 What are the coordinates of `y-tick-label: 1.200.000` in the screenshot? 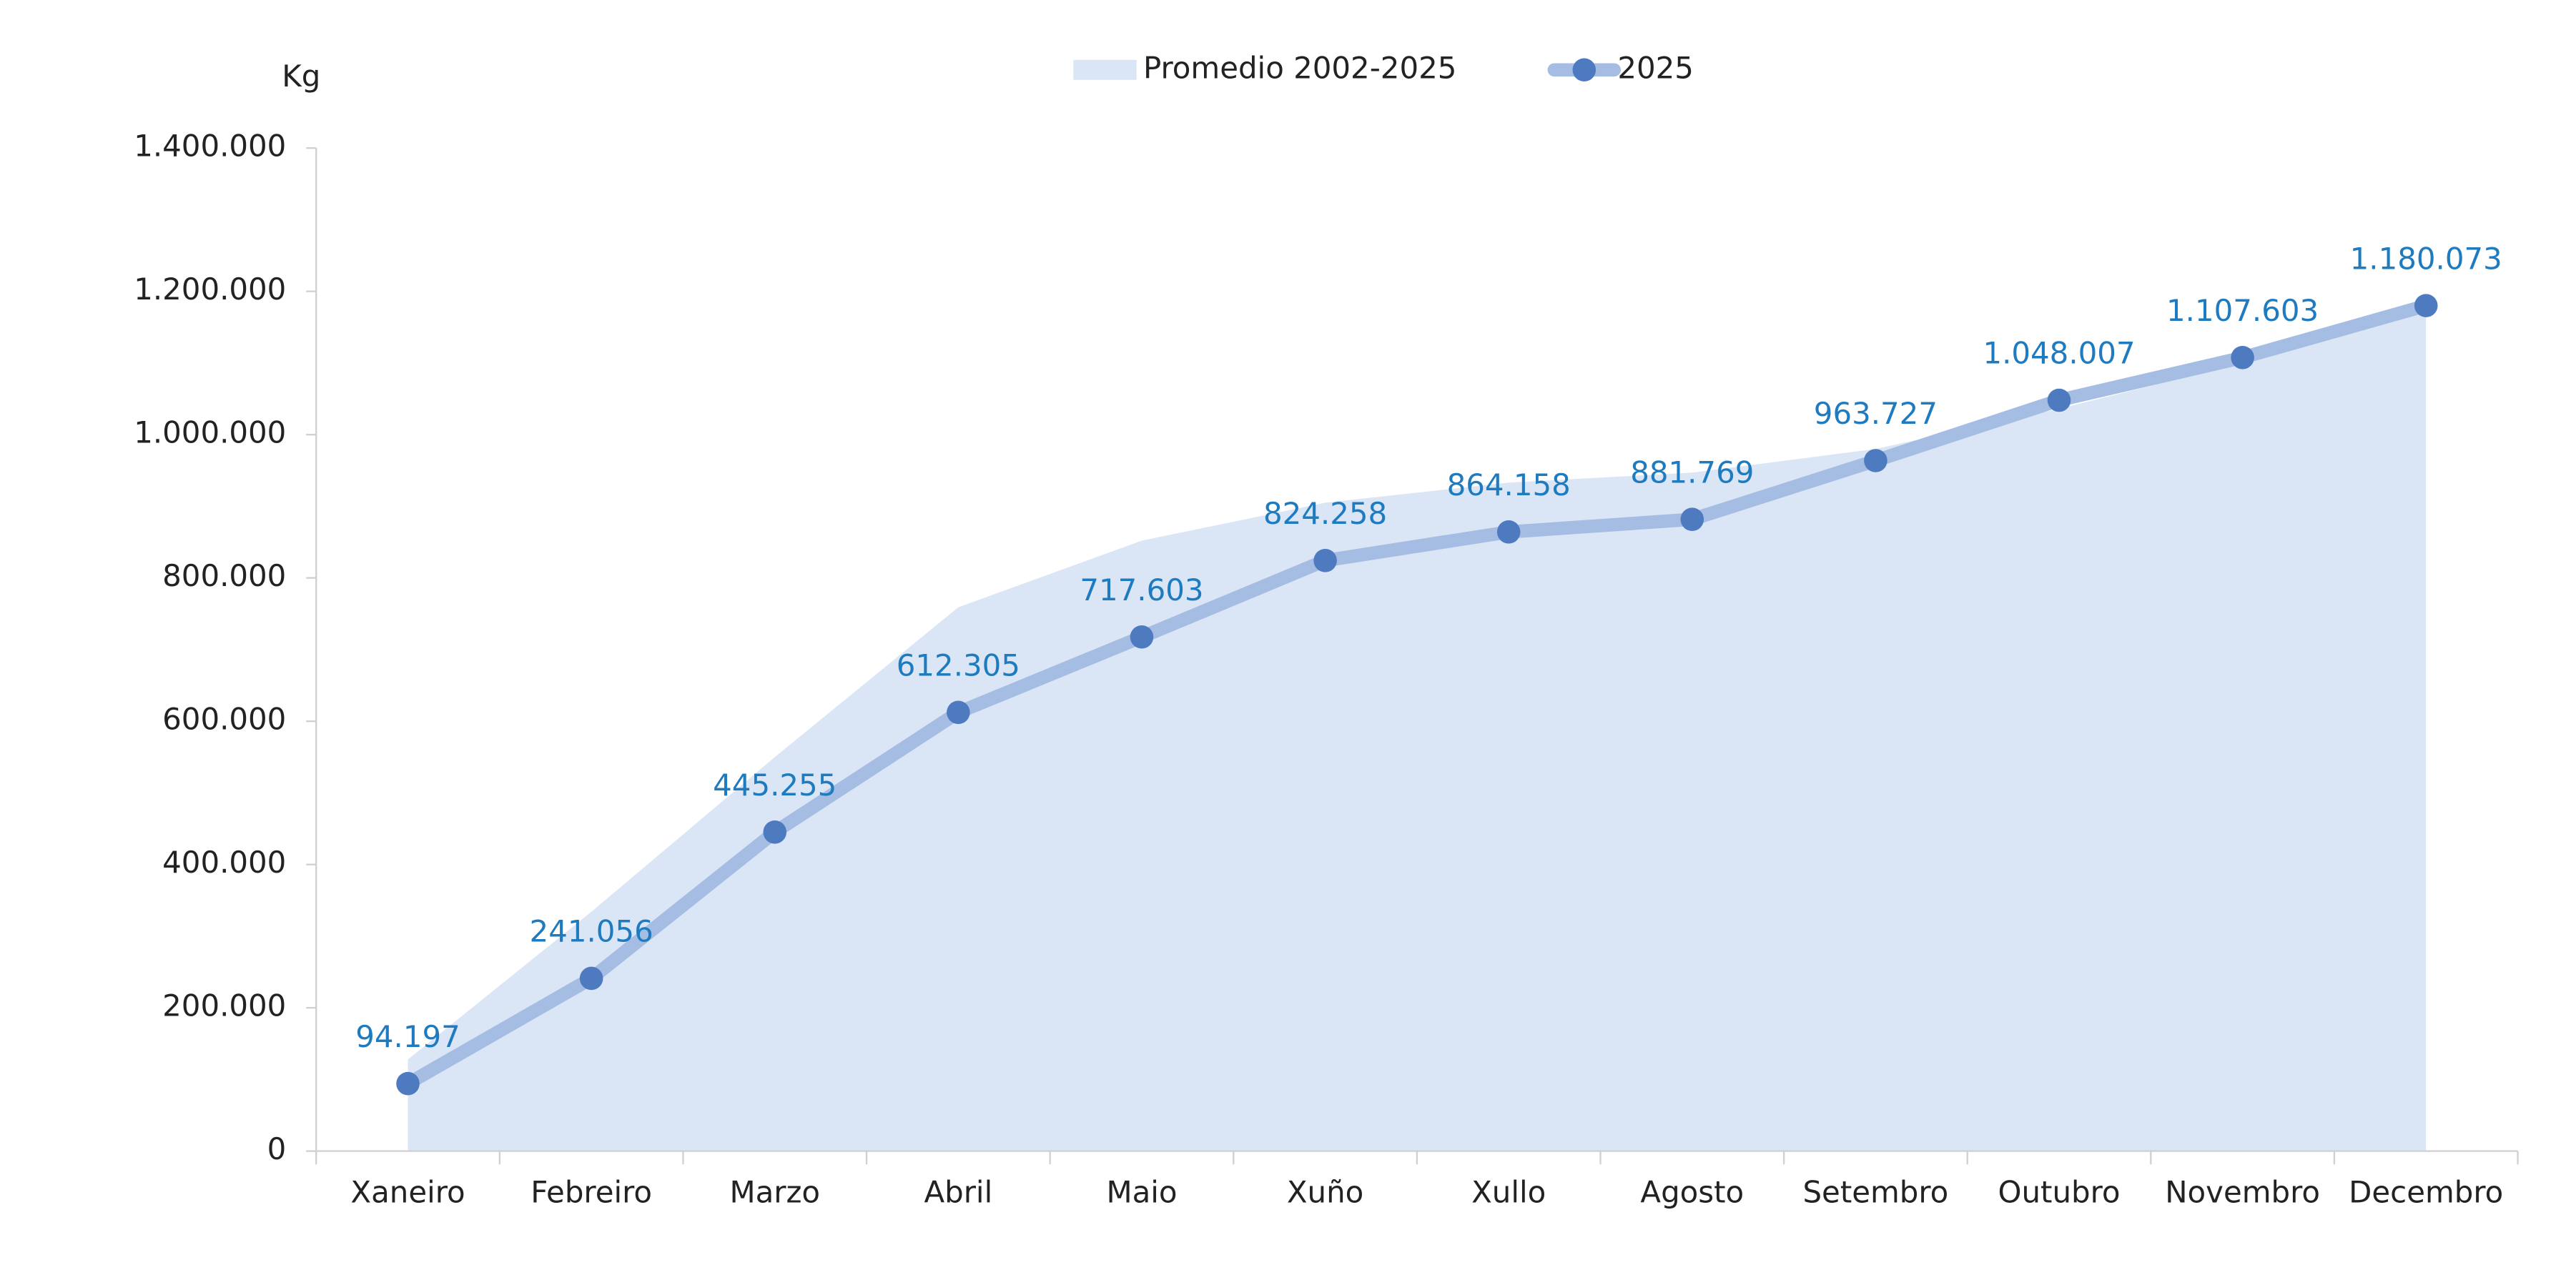 It's located at (210, 289).